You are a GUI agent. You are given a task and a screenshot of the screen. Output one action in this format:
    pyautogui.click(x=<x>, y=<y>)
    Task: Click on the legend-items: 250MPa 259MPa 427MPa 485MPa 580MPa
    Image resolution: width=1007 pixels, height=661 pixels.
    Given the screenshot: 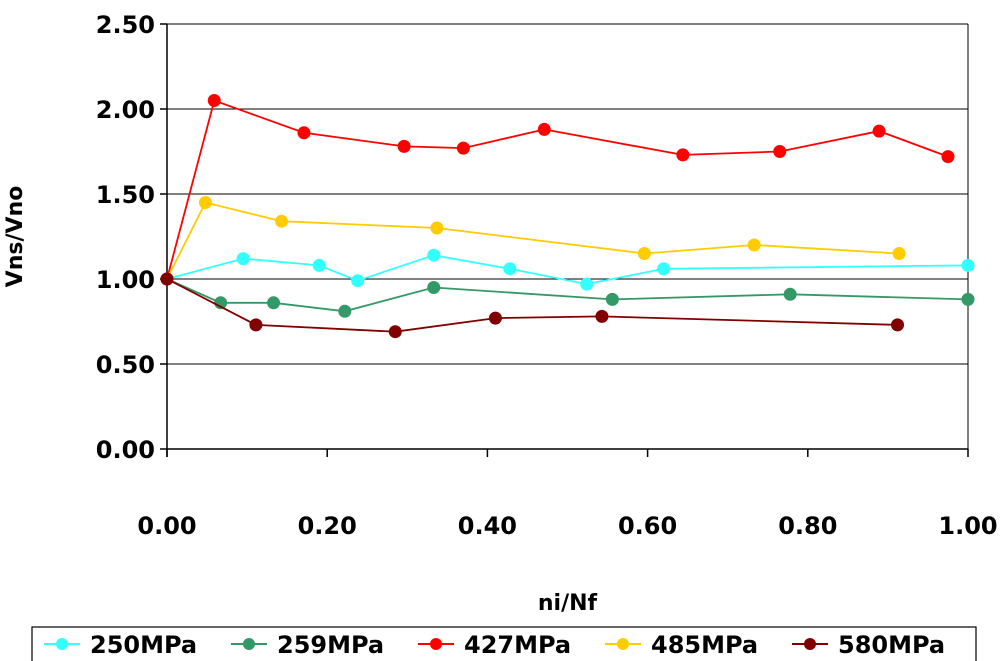 What is the action you would take?
    pyautogui.click(x=494, y=645)
    